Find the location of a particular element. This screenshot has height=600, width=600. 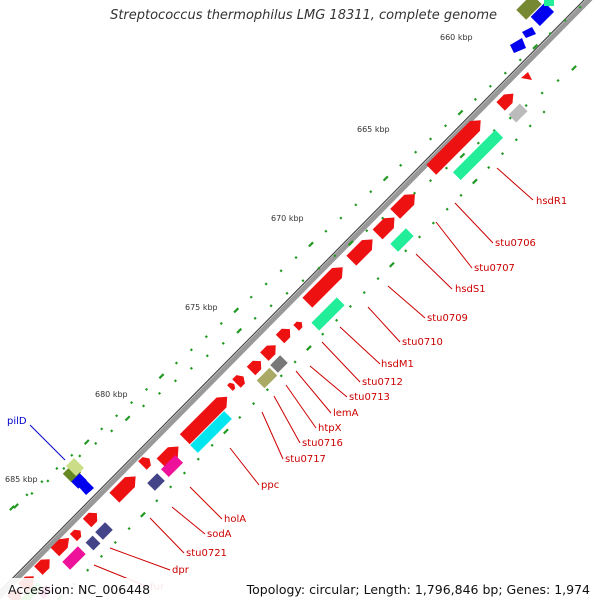

gene-label-stu0710: stu0710 is located at coordinates (422, 342).